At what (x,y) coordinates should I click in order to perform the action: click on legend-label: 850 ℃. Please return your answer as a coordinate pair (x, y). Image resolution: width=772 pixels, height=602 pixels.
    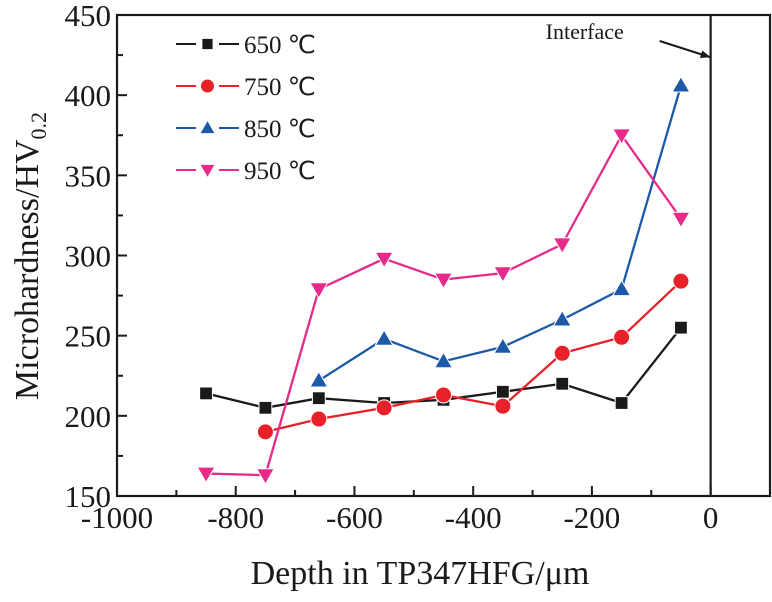
    Looking at the image, I should click on (280, 129).